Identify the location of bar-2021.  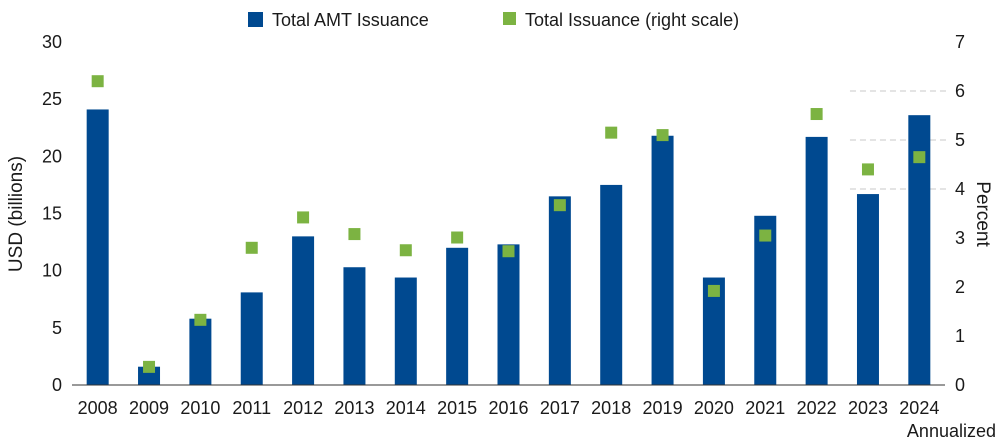
(765, 300).